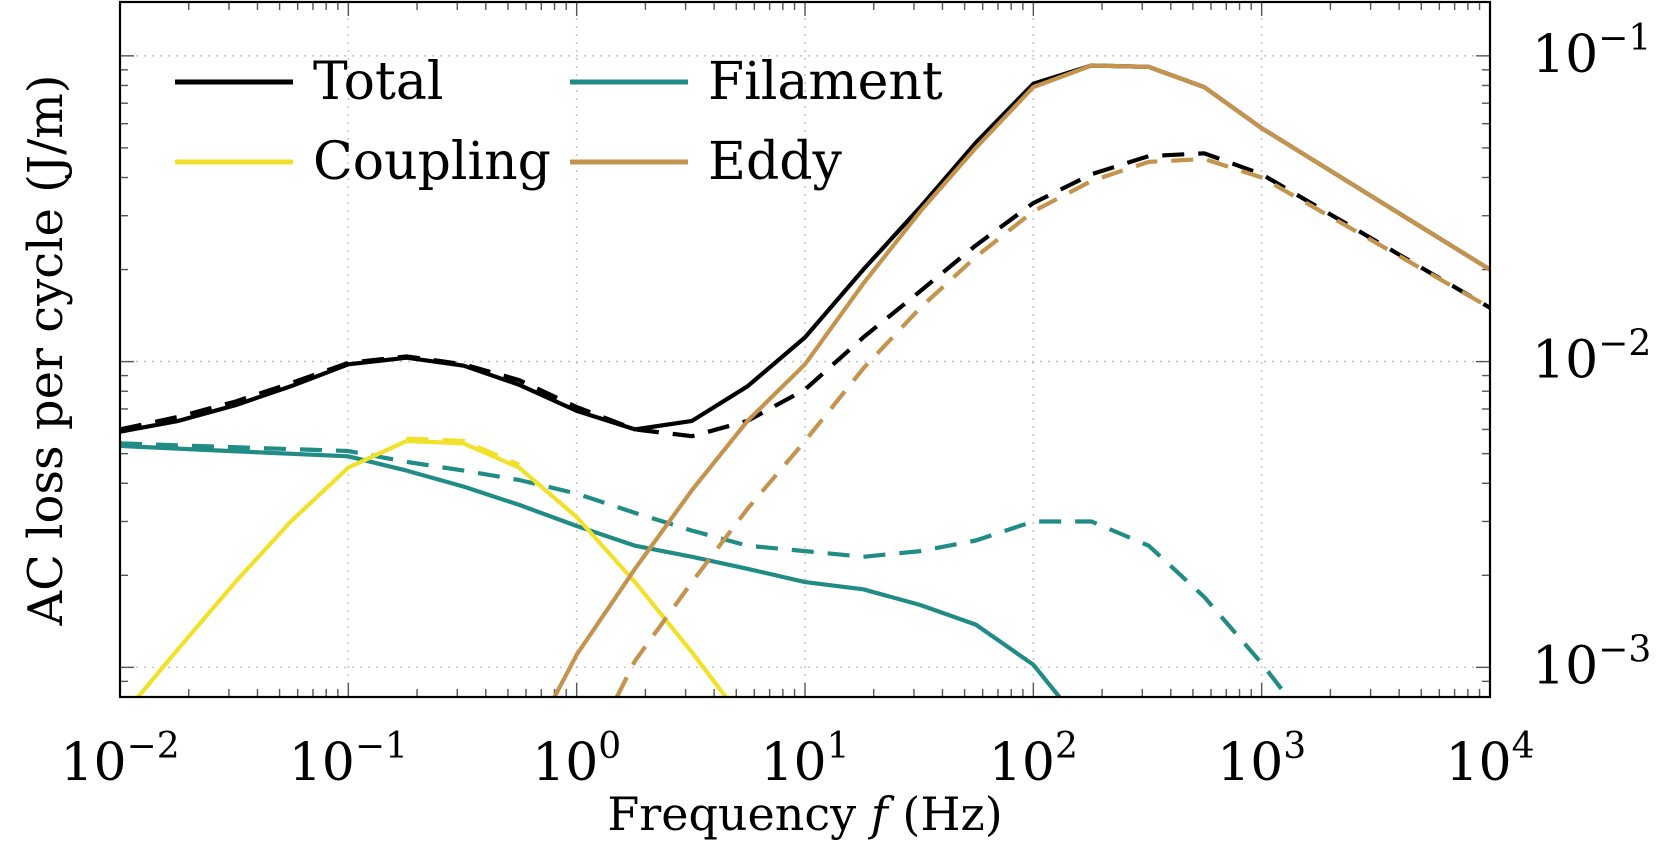  What do you see at coordinates (378, 82) in the screenshot?
I see `legend-label-total: Total` at bounding box center [378, 82].